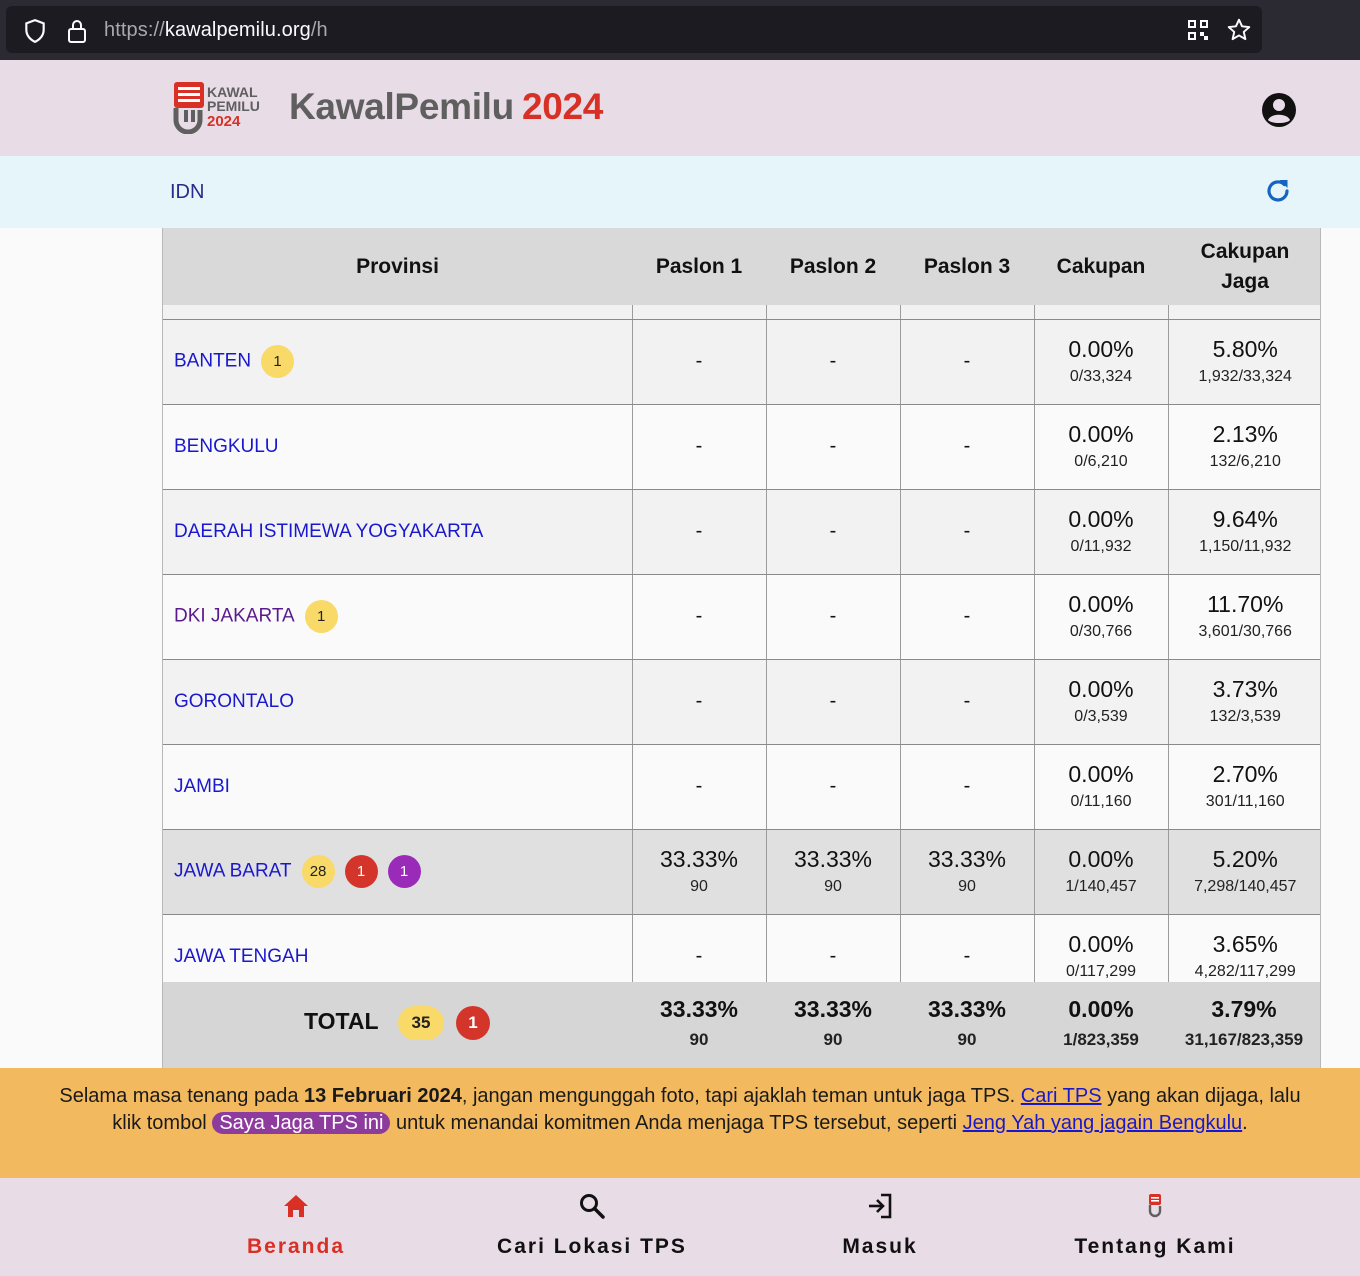 Image resolution: width=1360 pixels, height=1276 pixels. Describe the element at coordinates (1198, 32) in the screenshot. I see `qr-code-icon` at that location.